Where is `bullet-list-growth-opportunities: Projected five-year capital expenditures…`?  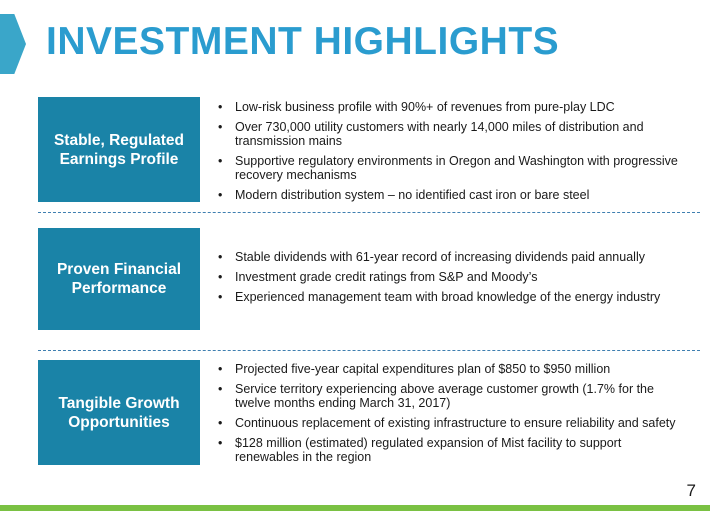 bullet-list-growth-opportunities: Projected five-year capital expenditures… is located at coordinates (453, 416).